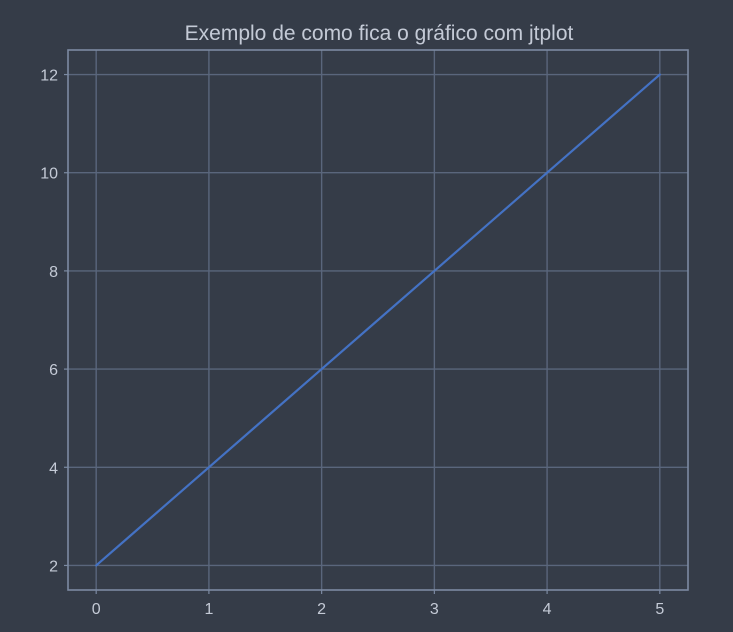 The image size is (733, 632). Describe the element at coordinates (53, 468) in the screenshot. I see `y-tick-label: 4` at that location.